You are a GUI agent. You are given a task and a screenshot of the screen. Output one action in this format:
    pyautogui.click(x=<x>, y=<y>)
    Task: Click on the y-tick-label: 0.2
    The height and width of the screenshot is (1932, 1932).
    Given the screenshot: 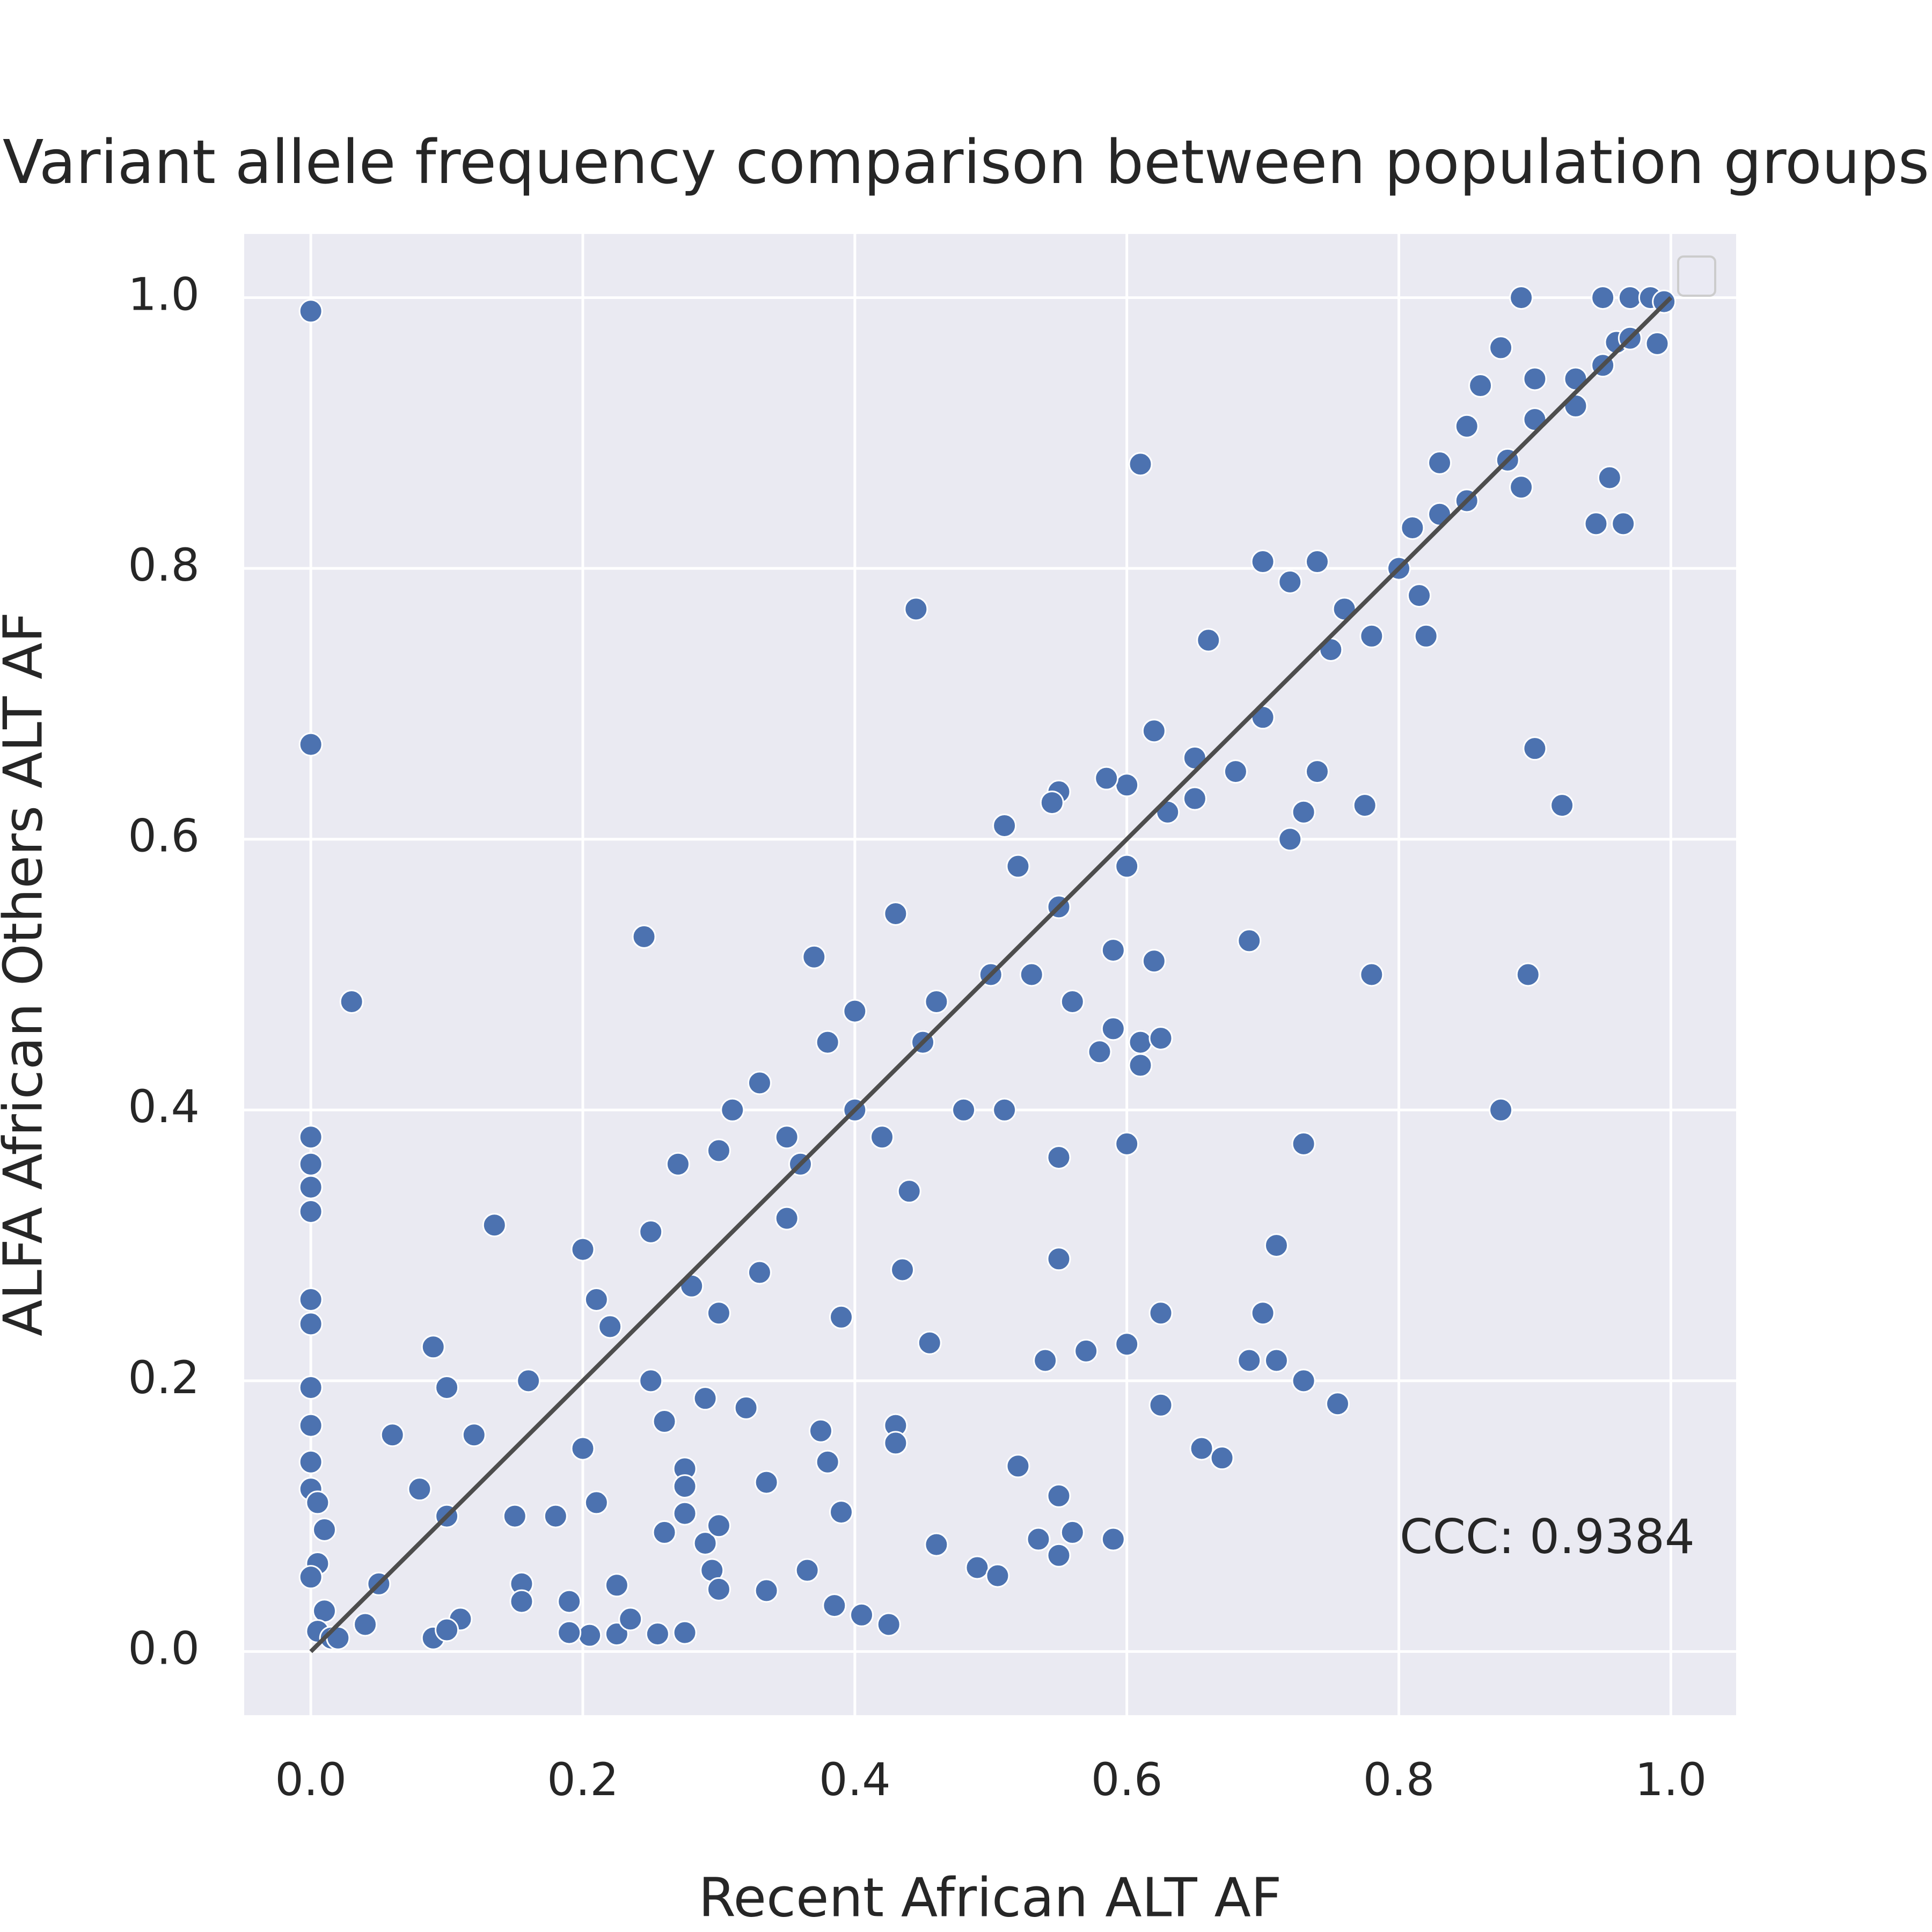 What is the action you would take?
    pyautogui.click(x=164, y=1377)
    